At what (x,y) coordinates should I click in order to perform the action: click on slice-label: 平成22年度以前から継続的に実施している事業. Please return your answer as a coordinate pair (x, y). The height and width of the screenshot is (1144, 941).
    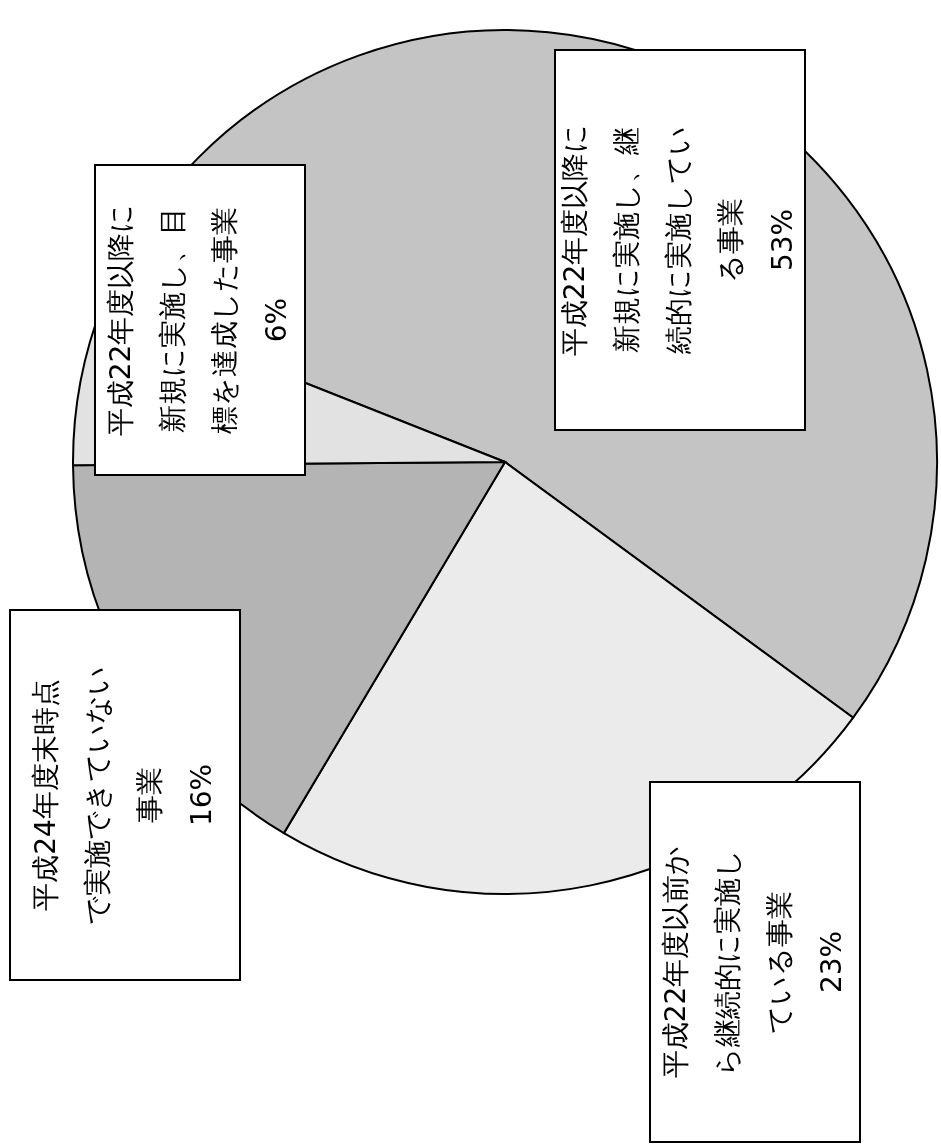
    Looking at the image, I should click on (727, 962).